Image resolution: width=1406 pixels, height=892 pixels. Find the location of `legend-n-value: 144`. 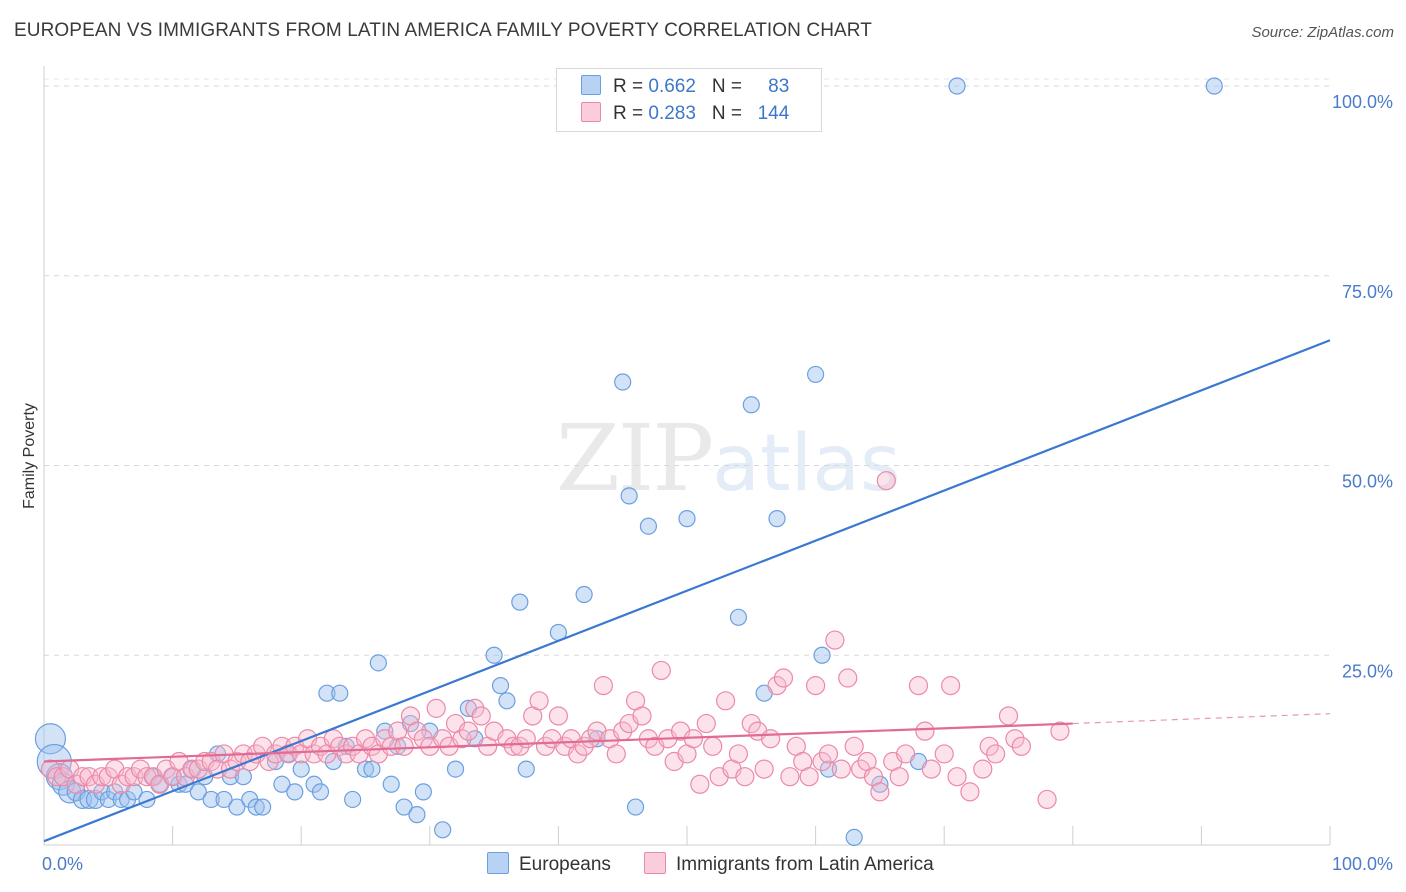

legend-n-value: 144 is located at coordinates (773, 113).